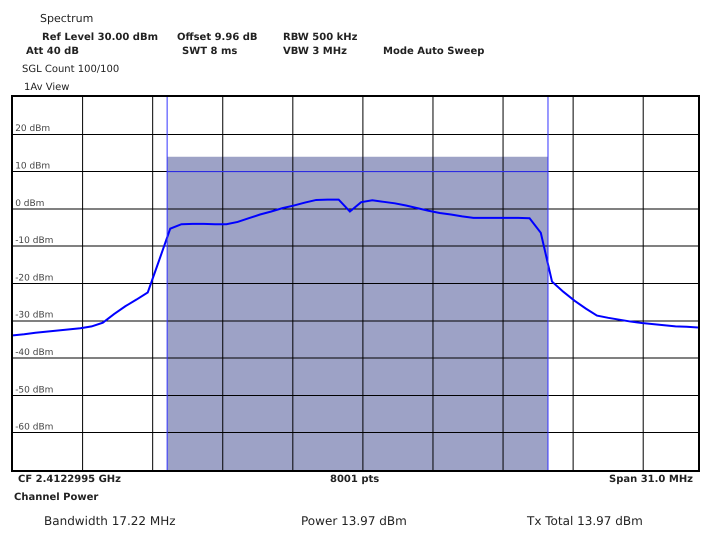 This screenshot has height=535, width=702. Describe the element at coordinates (584, 521) in the screenshot. I see `text: Tx Total 13.97 dBm` at that location.